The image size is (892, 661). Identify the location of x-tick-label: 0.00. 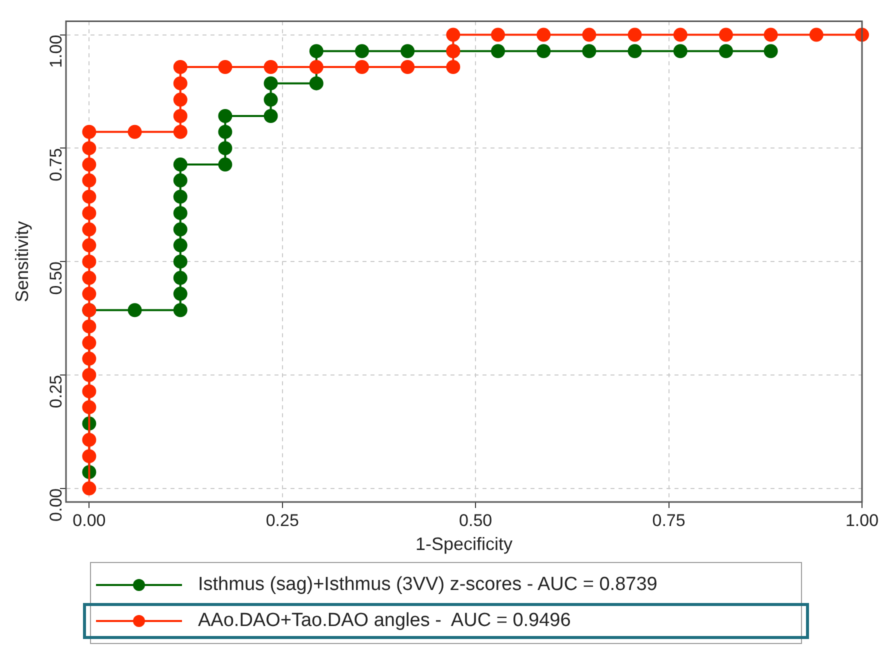
(89, 520).